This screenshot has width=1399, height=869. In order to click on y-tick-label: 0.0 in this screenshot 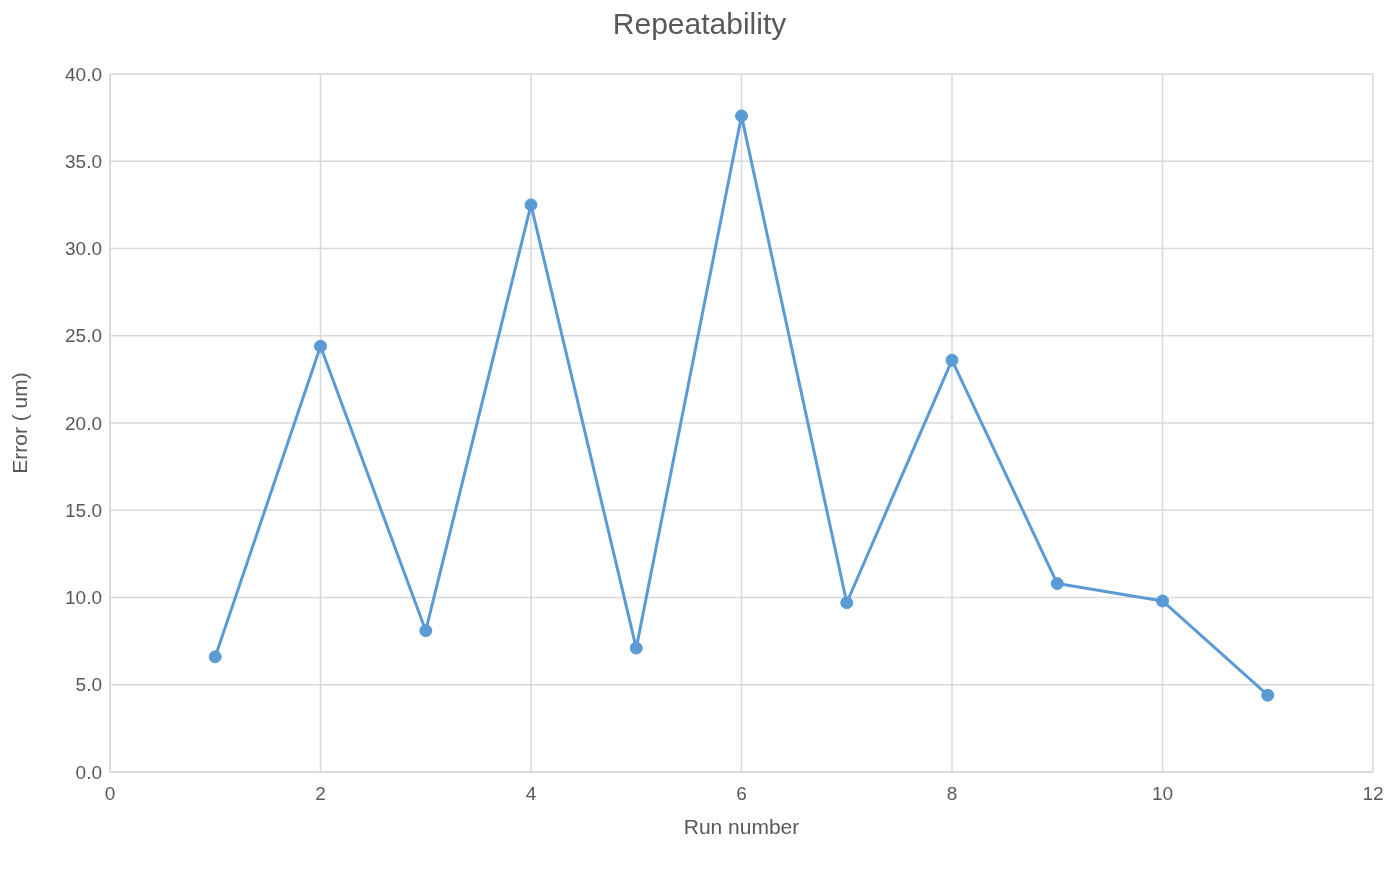, I will do `click(88, 772)`.